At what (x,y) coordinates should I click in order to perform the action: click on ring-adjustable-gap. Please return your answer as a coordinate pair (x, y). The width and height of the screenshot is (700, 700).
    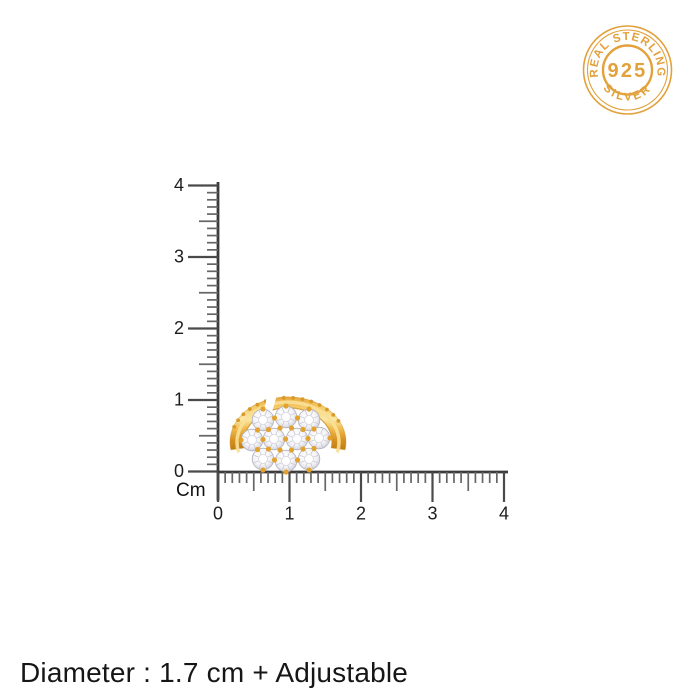
    Looking at the image, I should click on (270, 403).